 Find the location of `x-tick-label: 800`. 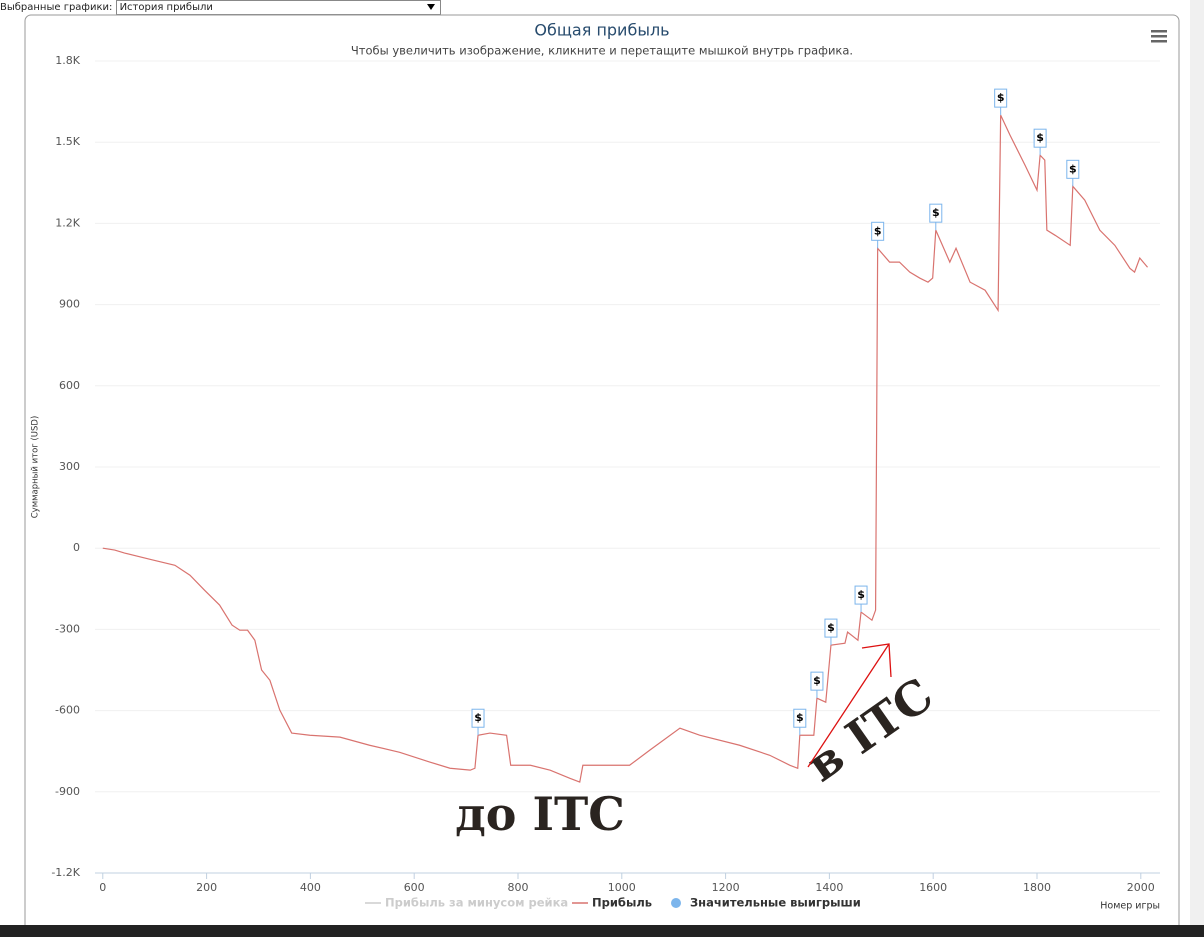

x-tick-label: 800 is located at coordinates (517, 887).